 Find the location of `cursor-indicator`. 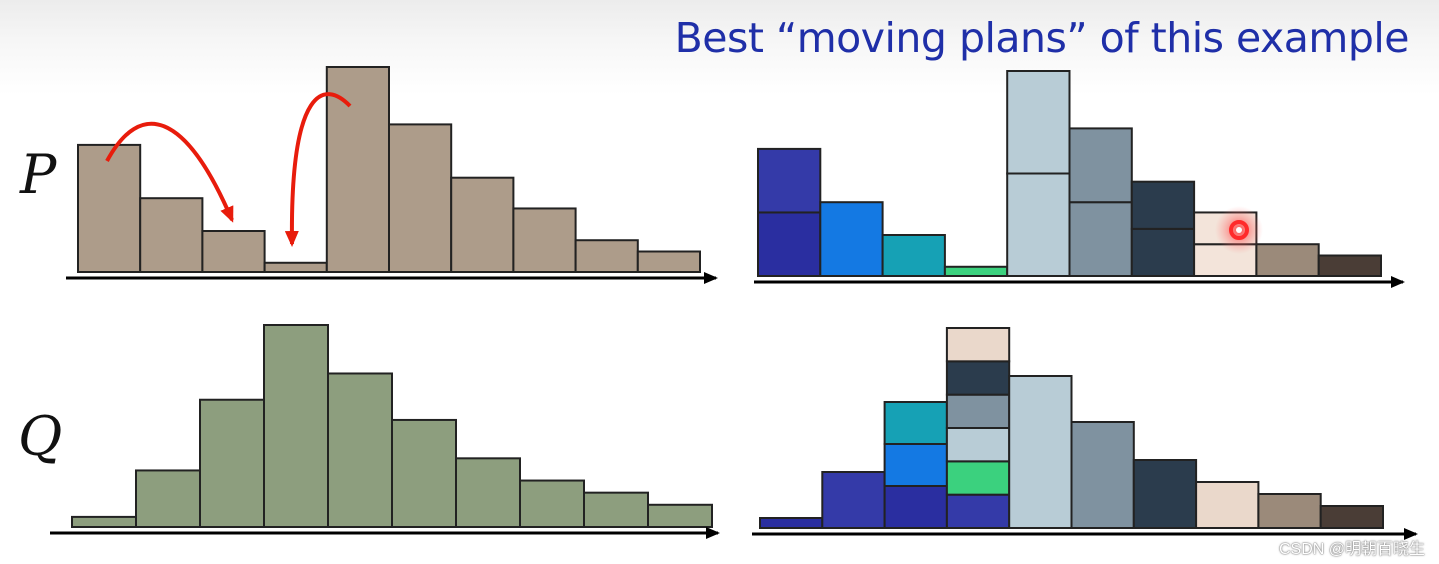

cursor-indicator is located at coordinates (1239, 230).